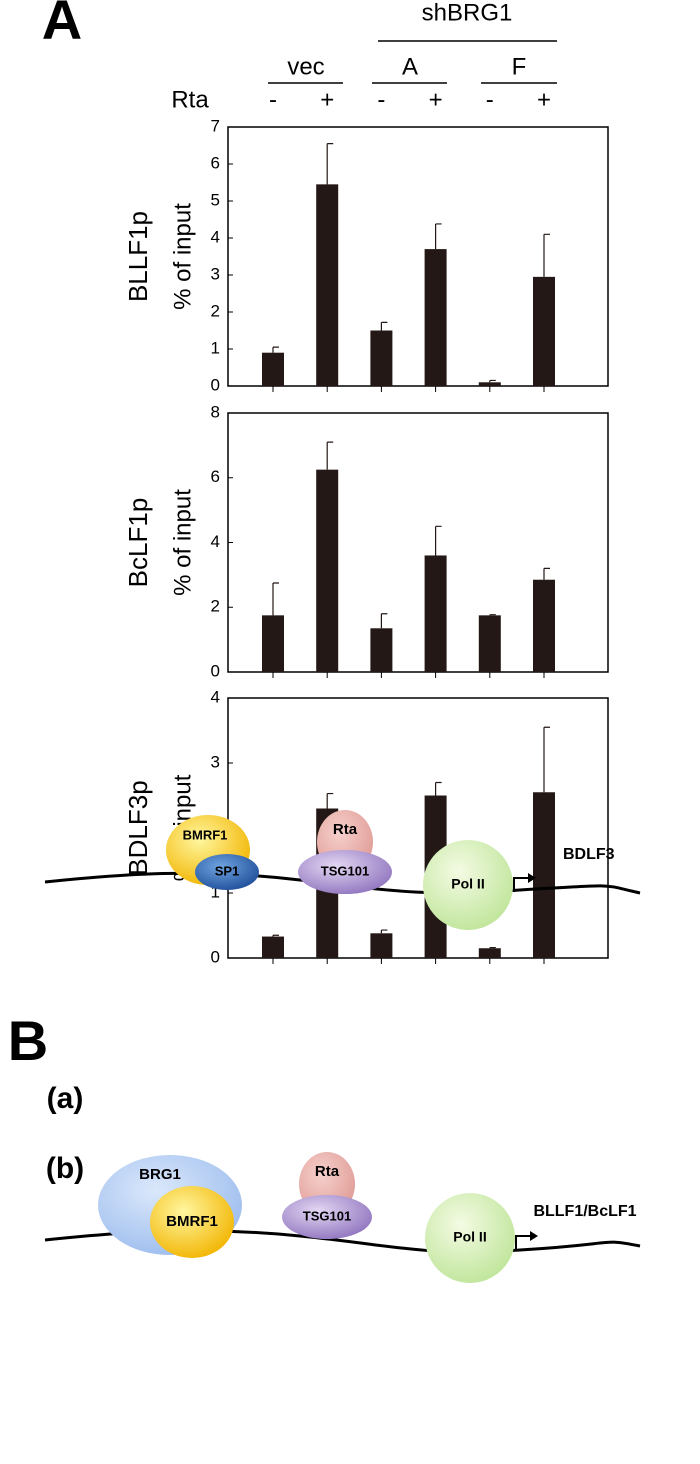 This screenshot has width=700, height=1464. Describe the element at coordinates (160, 1174) in the screenshot. I see `protein-label: BRG1` at that location.